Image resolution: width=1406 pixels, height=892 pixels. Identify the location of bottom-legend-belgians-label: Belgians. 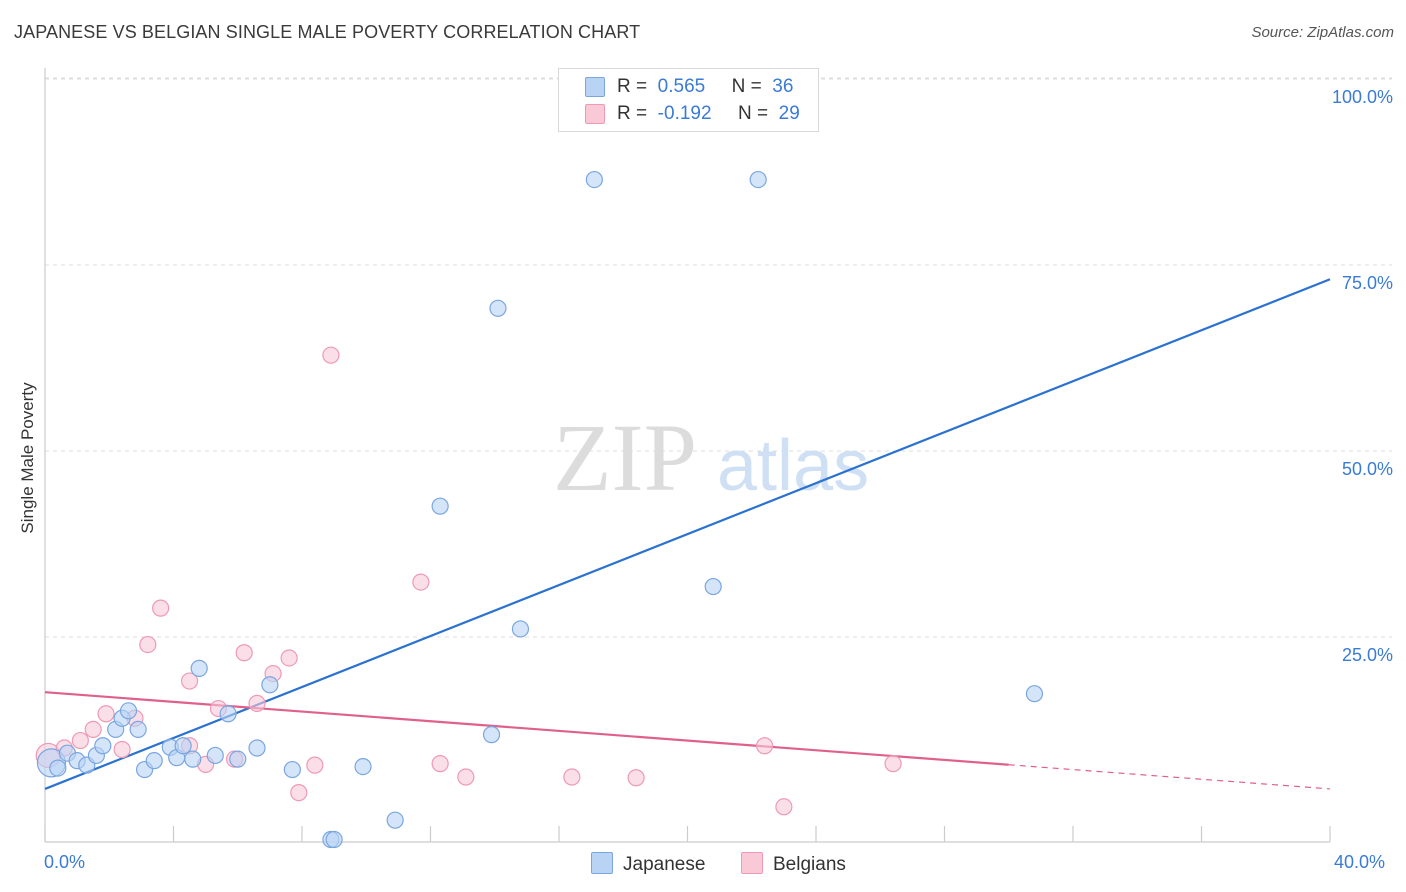
(809, 864).